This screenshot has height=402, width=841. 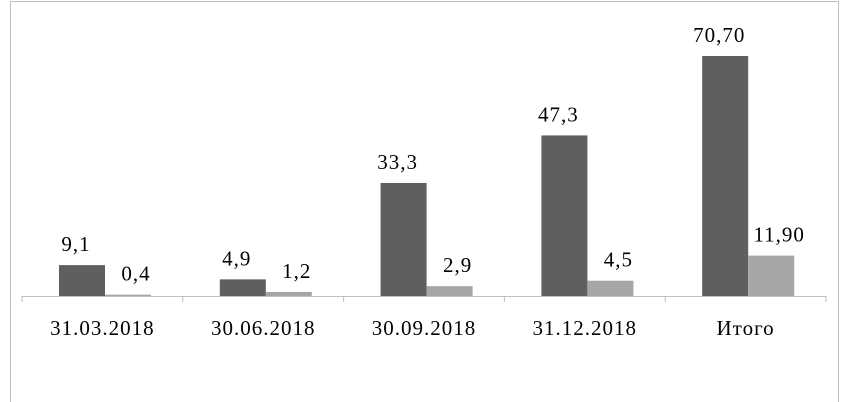 I want to click on value-label: 4,9, so click(x=236, y=258).